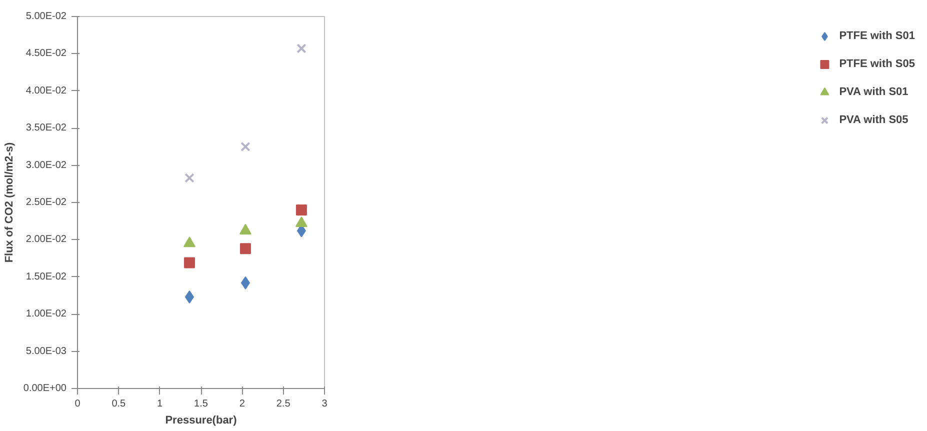 This screenshot has width=927, height=431. Describe the element at coordinates (46, 240) in the screenshot. I see `y-tick-label: 2.00E-02` at that location.